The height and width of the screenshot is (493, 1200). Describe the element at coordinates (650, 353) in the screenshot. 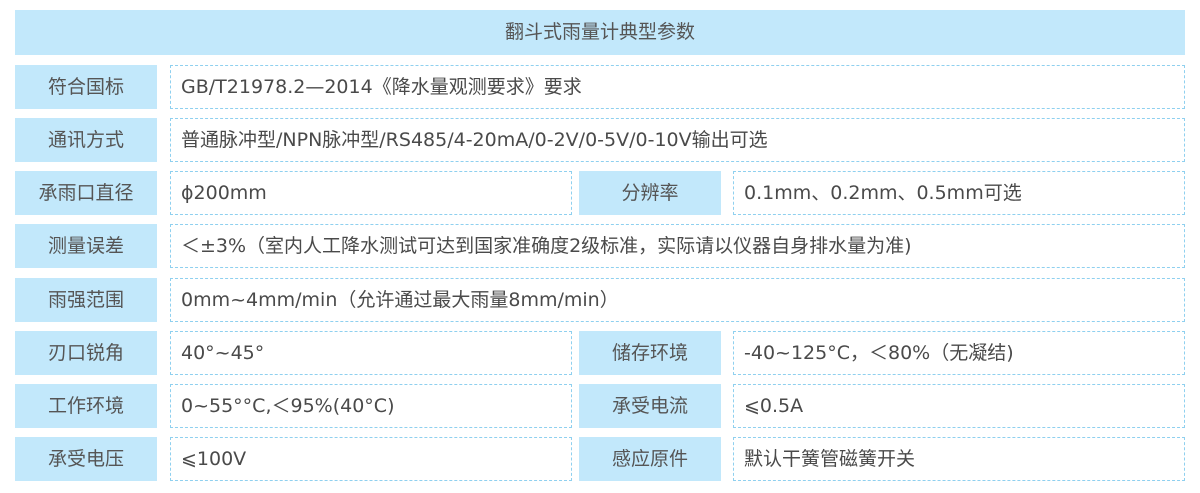

I see `param-label: 储存环境` at that location.